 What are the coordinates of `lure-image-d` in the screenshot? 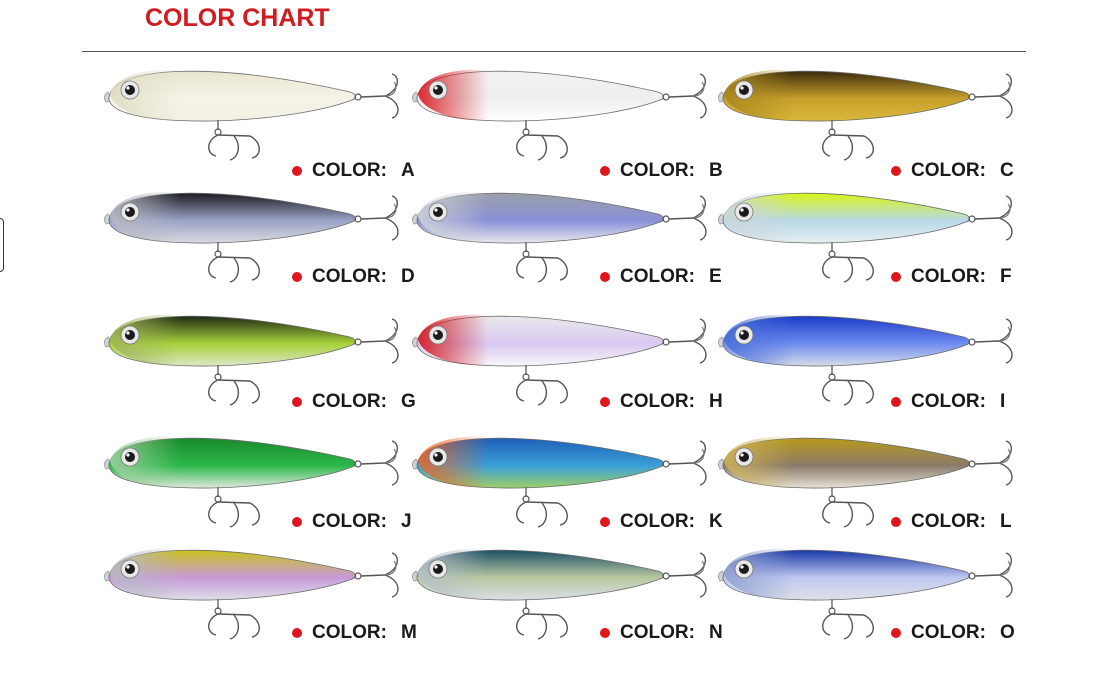 It's located at (252, 235).